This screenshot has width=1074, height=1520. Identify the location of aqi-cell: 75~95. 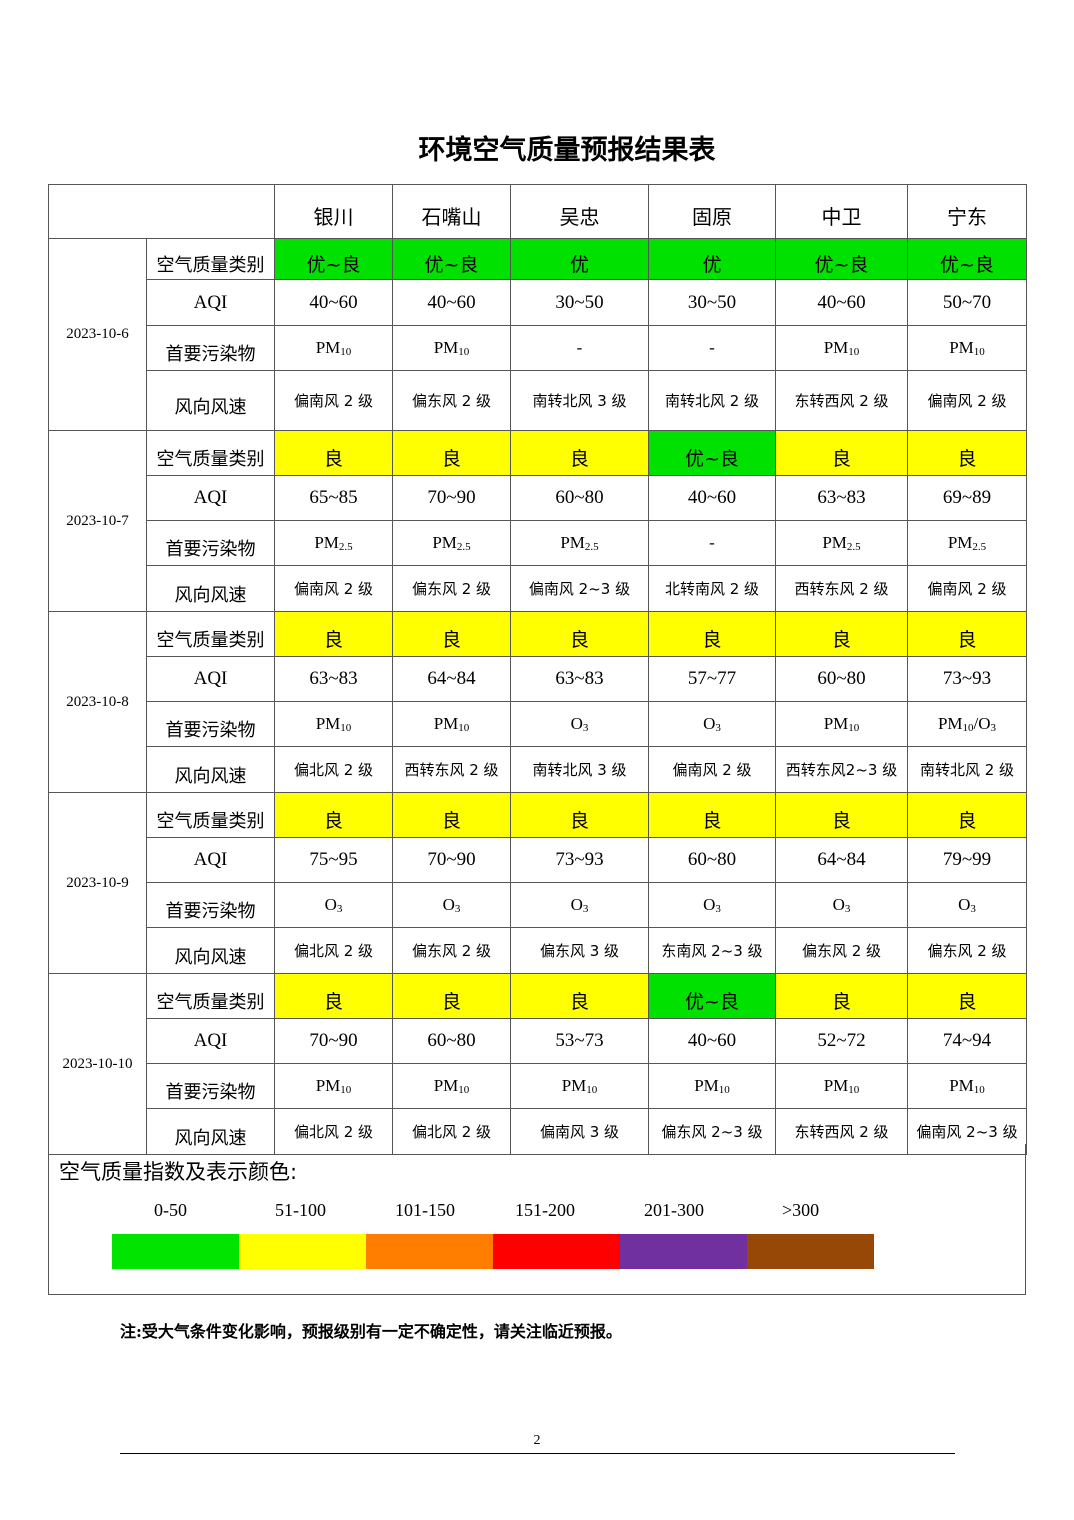
(333, 860).